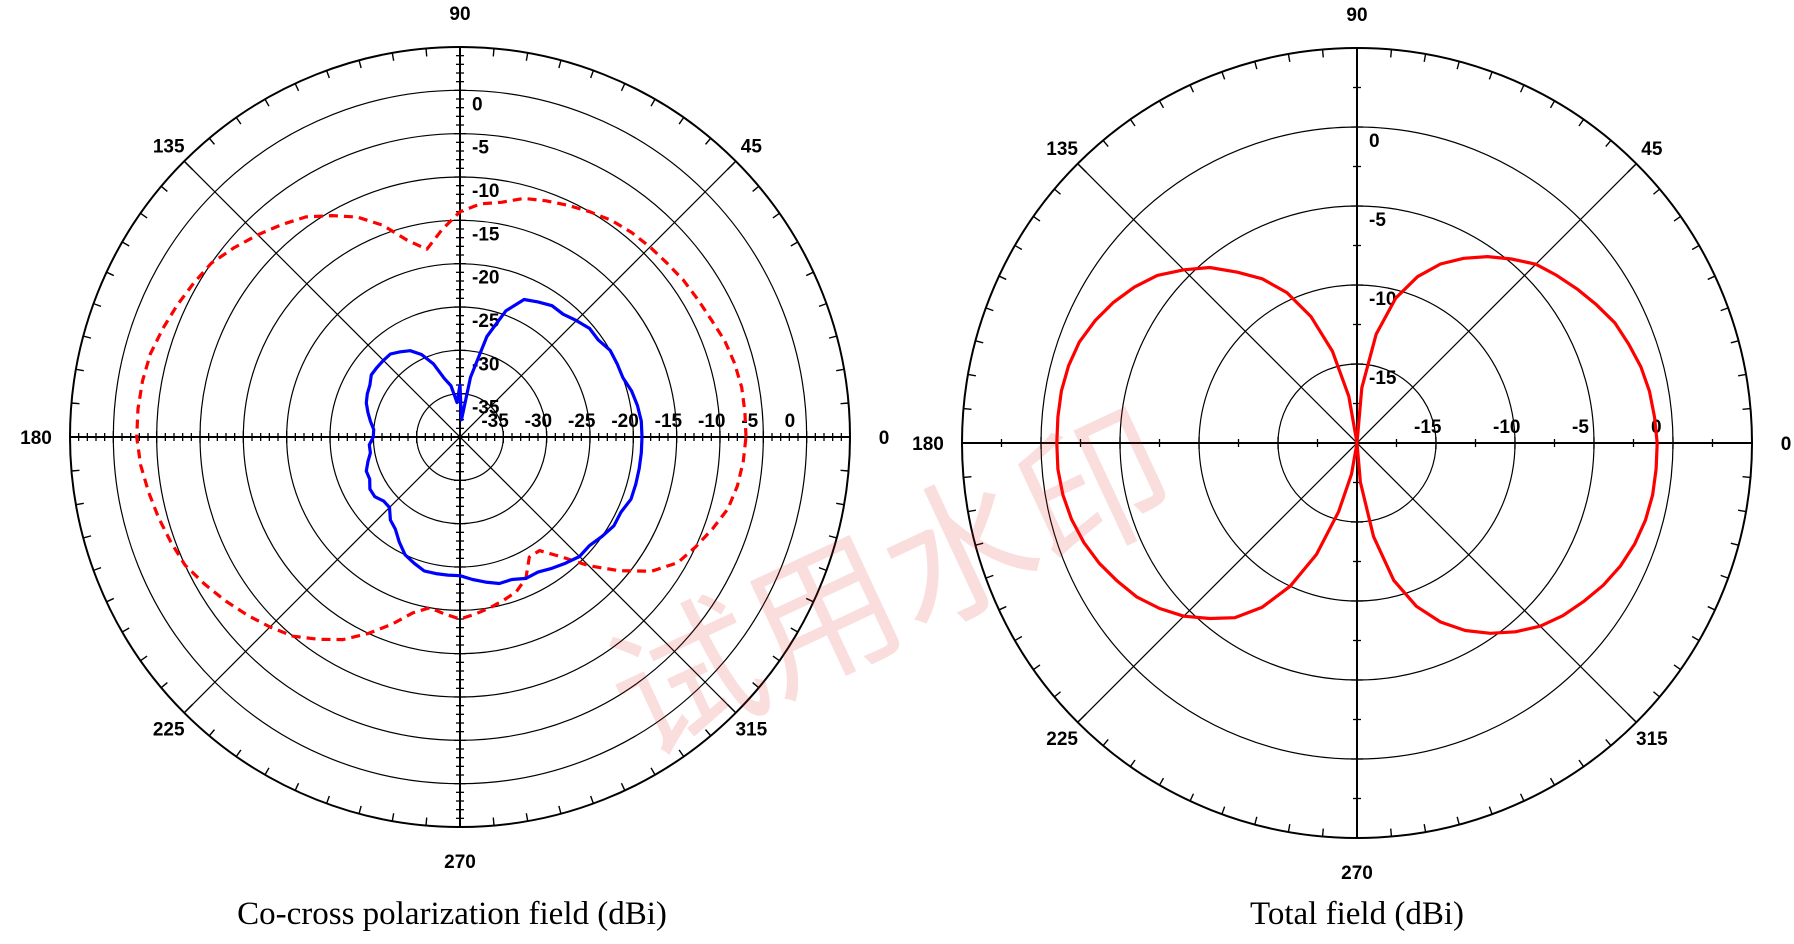 This screenshot has width=1794, height=944. Describe the element at coordinates (790, 421) in the screenshot. I see `radial-tick-label: 0` at that location.